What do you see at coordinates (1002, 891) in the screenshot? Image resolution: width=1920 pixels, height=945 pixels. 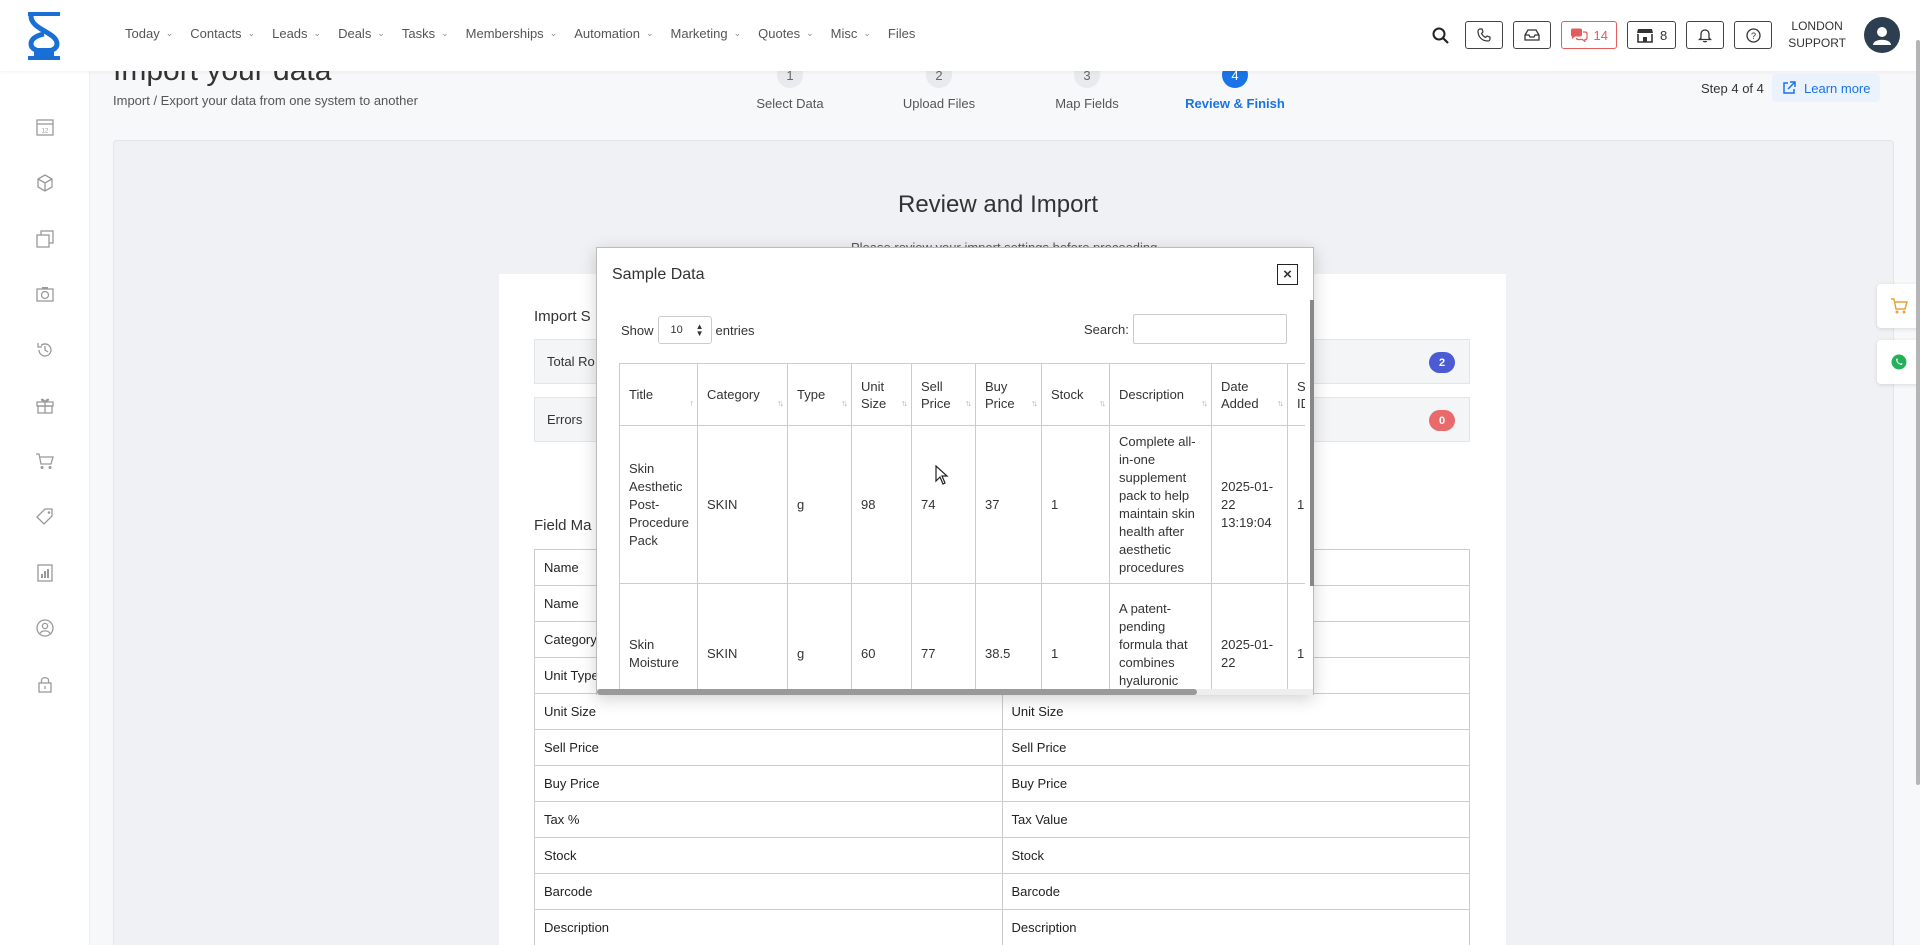 I see `mapping-row: Barcode Barcode` at bounding box center [1002, 891].